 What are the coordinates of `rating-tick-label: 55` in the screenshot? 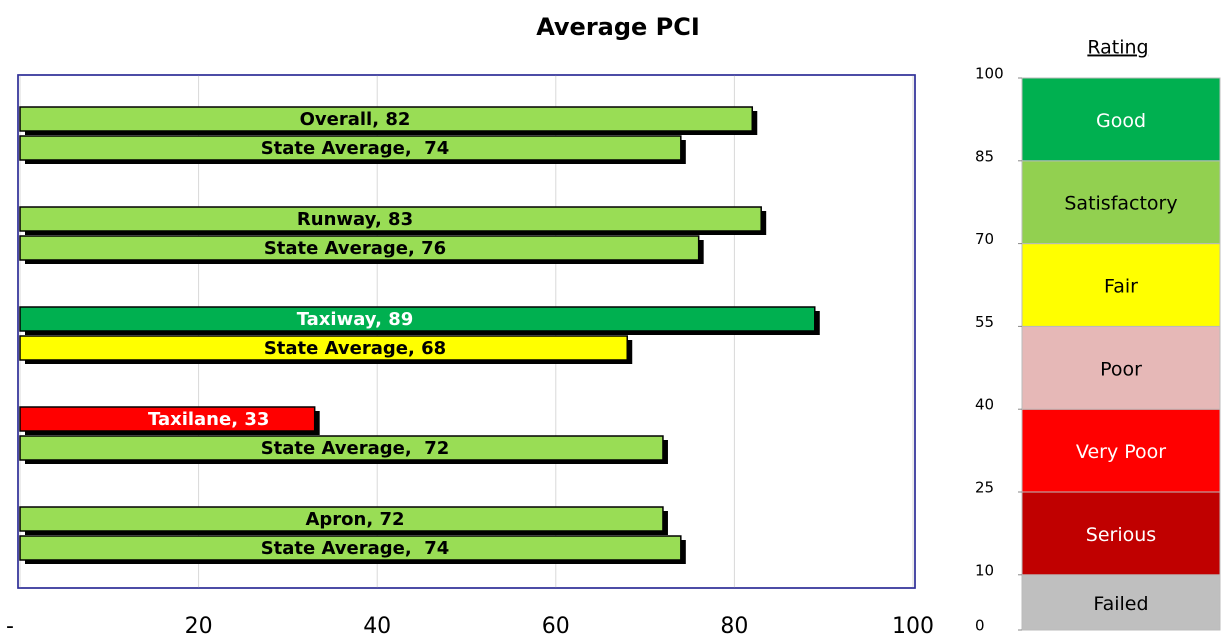 It's located at (984, 322).